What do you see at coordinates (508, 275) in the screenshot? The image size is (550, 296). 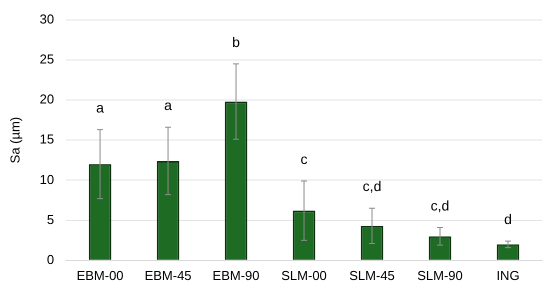 I see `x-tick-label: ING` at bounding box center [508, 275].